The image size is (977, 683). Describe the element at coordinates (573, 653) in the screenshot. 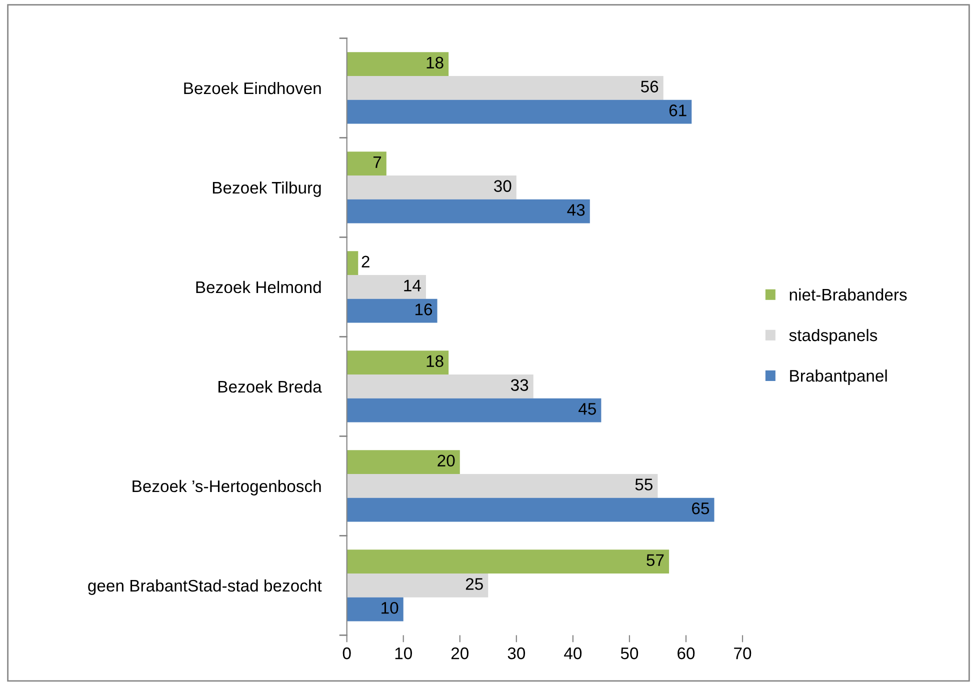

I see `x-tick-label: 40` at that location.